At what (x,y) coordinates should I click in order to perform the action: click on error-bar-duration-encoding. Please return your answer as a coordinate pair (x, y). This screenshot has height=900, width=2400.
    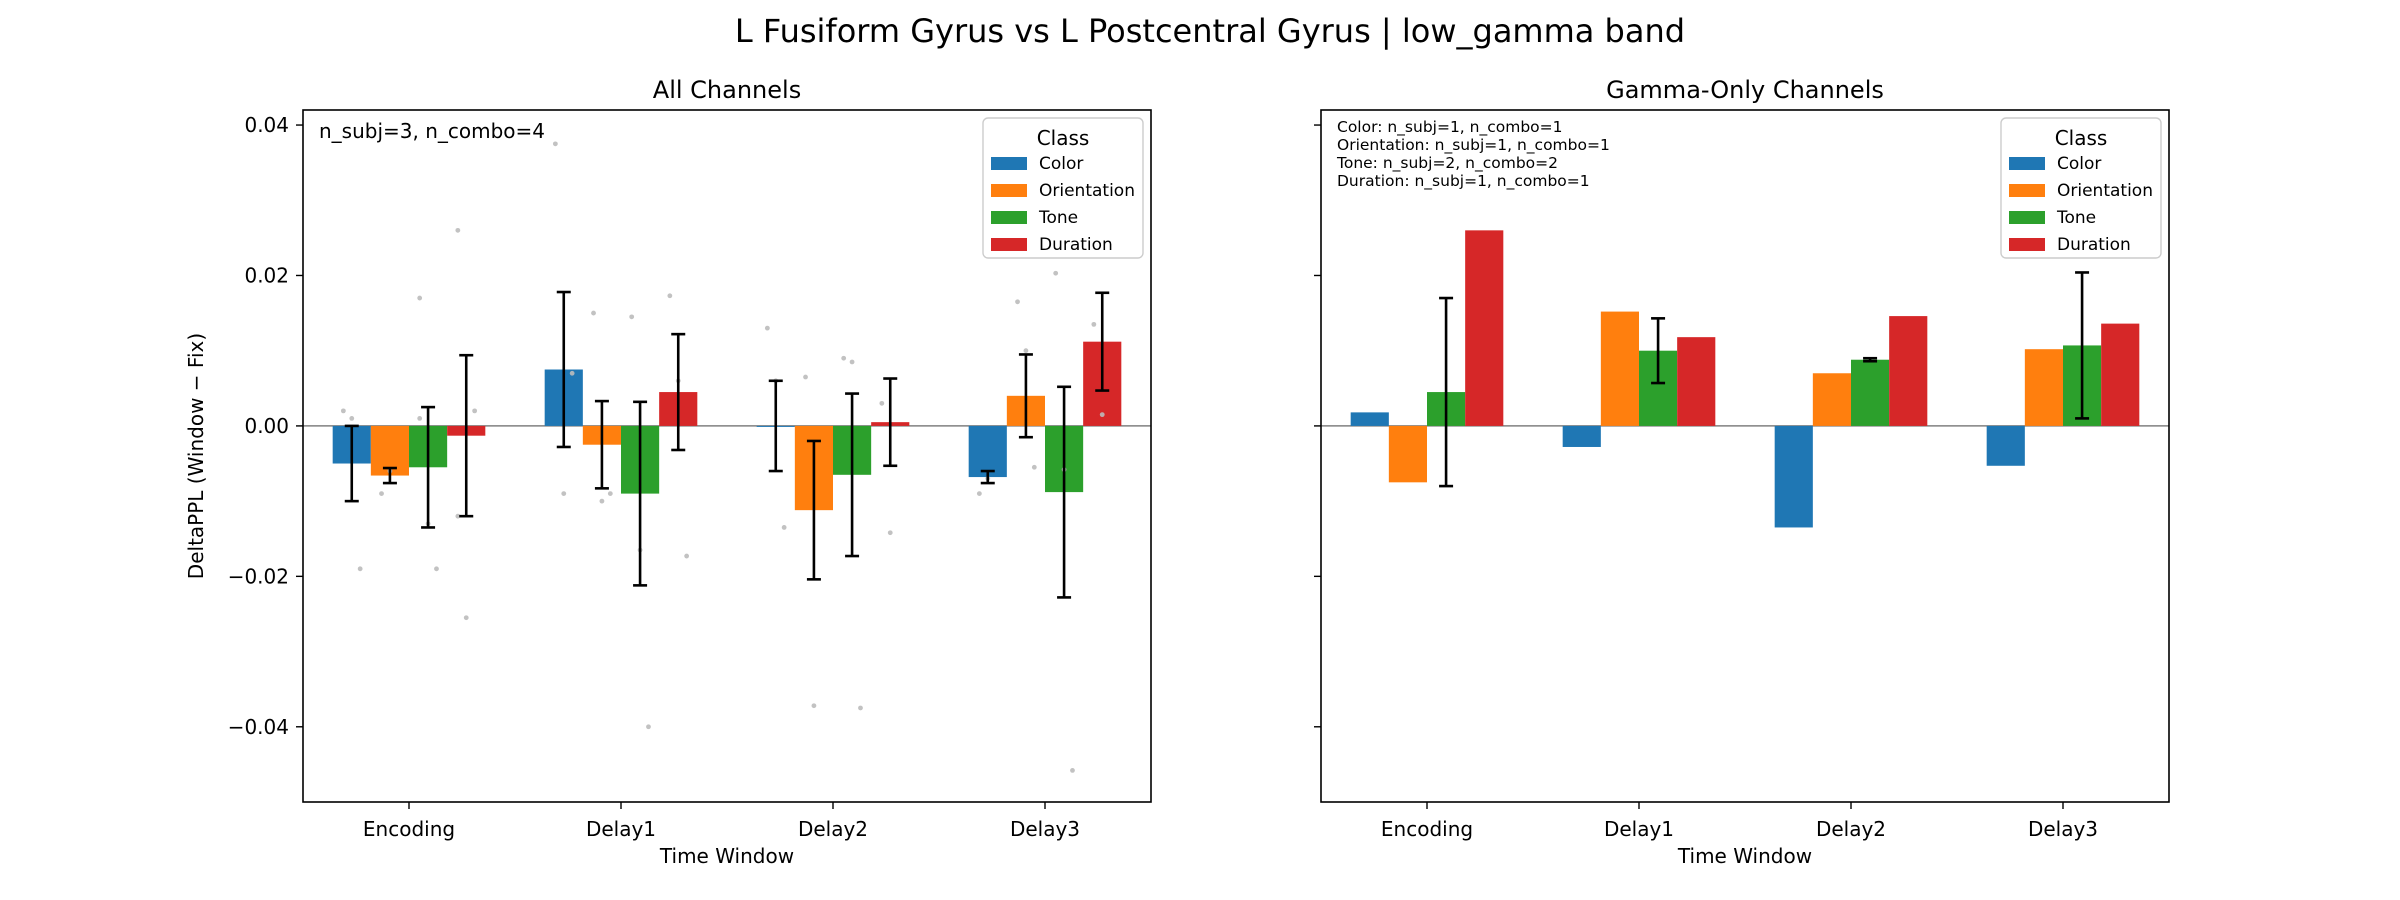
    Looking at the image, I should click on (466, 435).